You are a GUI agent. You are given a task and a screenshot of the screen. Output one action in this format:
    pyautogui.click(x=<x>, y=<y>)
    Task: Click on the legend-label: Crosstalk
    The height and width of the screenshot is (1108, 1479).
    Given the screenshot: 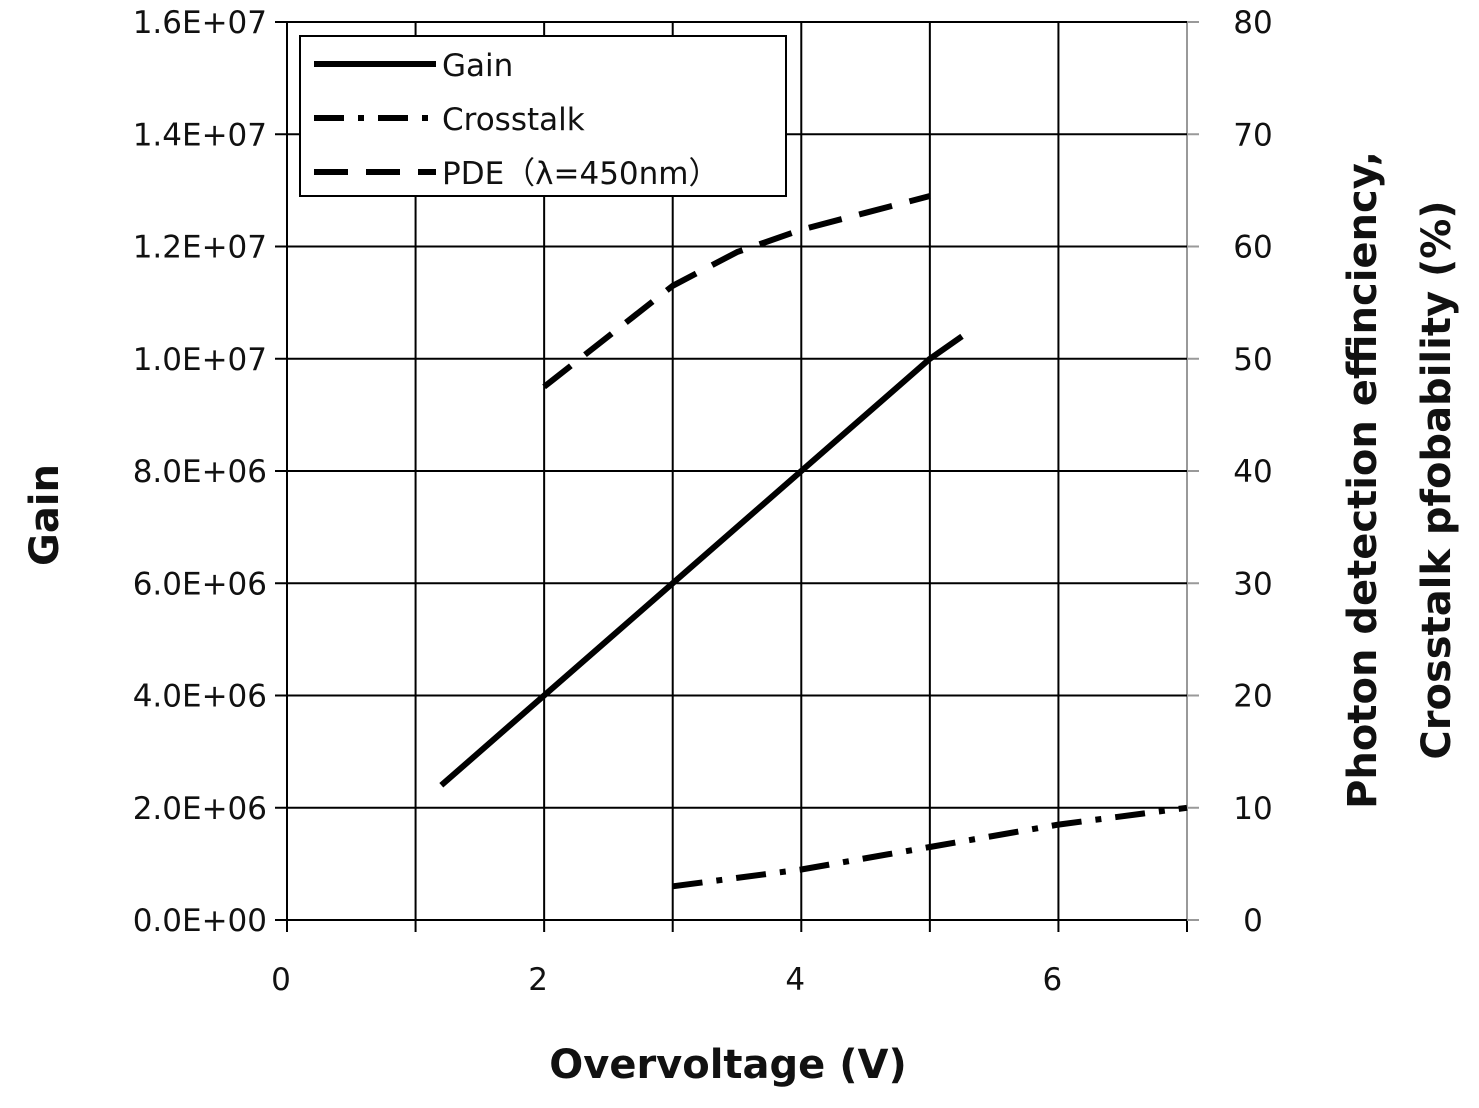 What is the action you would take?
    pyautogui.click(x=513, y=120)
    